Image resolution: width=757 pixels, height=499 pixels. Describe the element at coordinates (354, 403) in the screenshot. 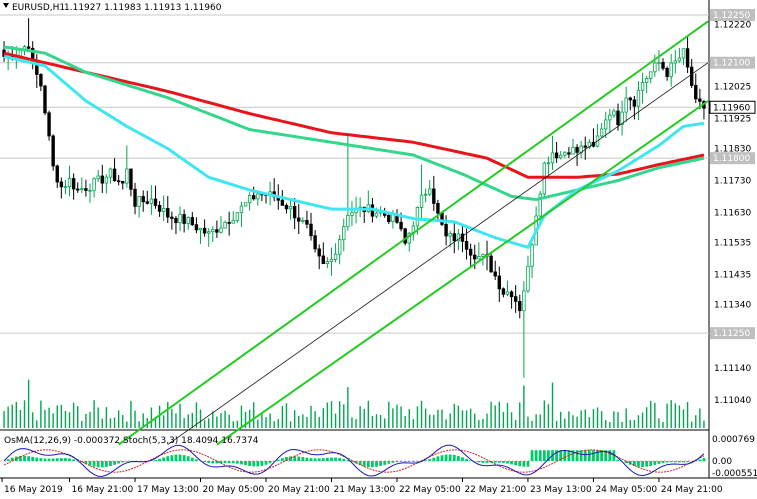

I see `volume-bars` at that location.